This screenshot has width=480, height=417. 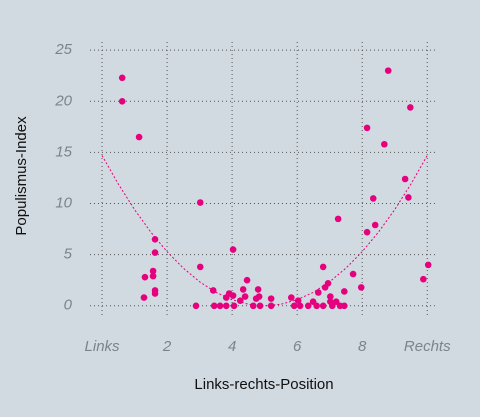 What do you see at coordinates (297, 346) in the screenshot?
I see `x-tick-label: 6` at bounding box center [297, 346].